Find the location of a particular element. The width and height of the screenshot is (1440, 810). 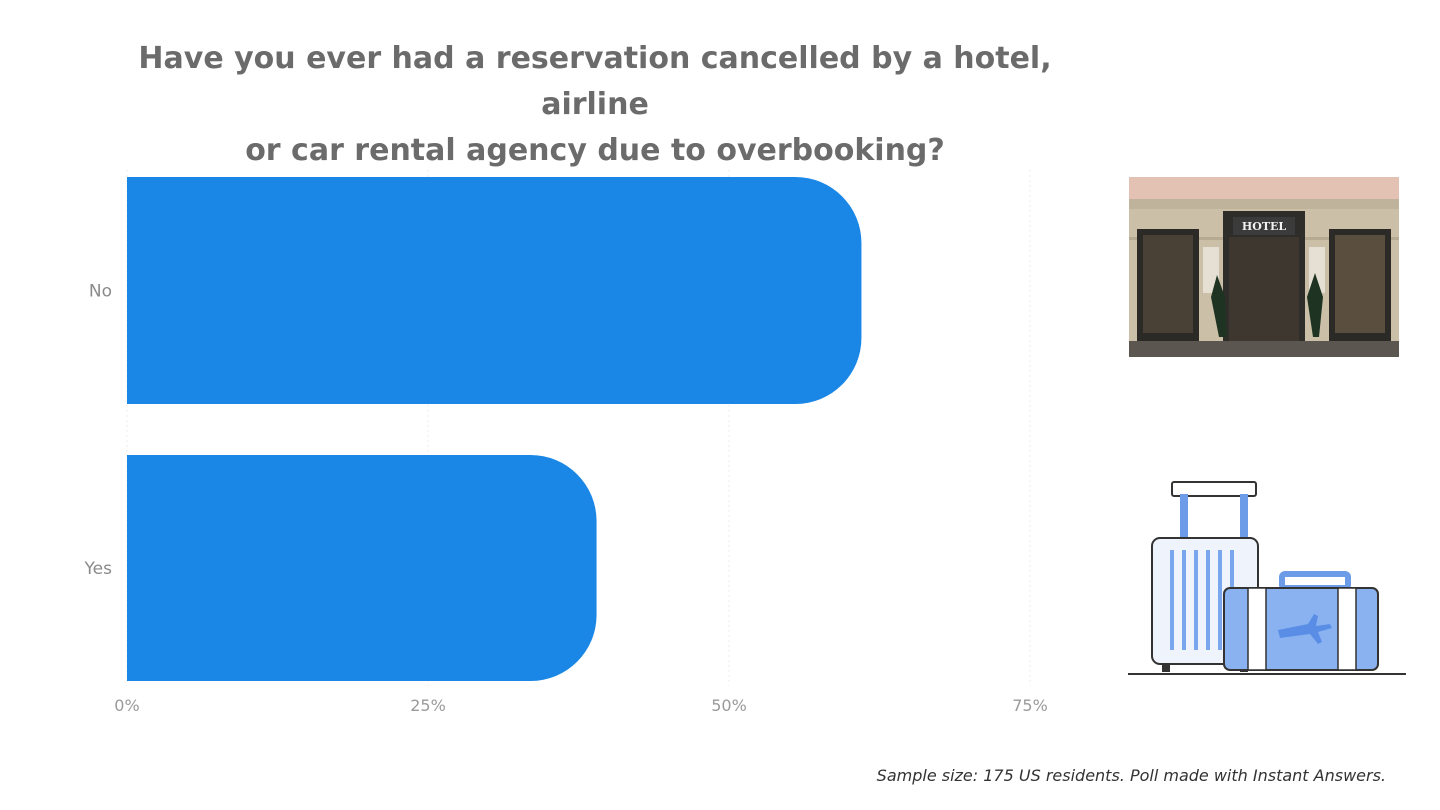

chart-title-line-2: or car rental agency due to overbooking? is located at coordinates (595, 150).